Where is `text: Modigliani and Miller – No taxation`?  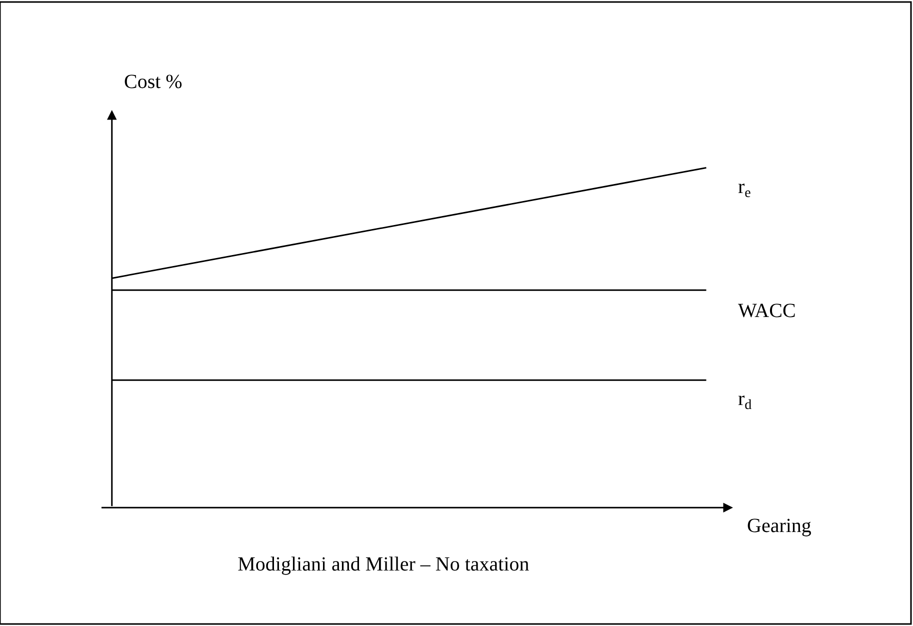 text: Modigliani and Miller – No taxation is located at coordinates (384, 564).